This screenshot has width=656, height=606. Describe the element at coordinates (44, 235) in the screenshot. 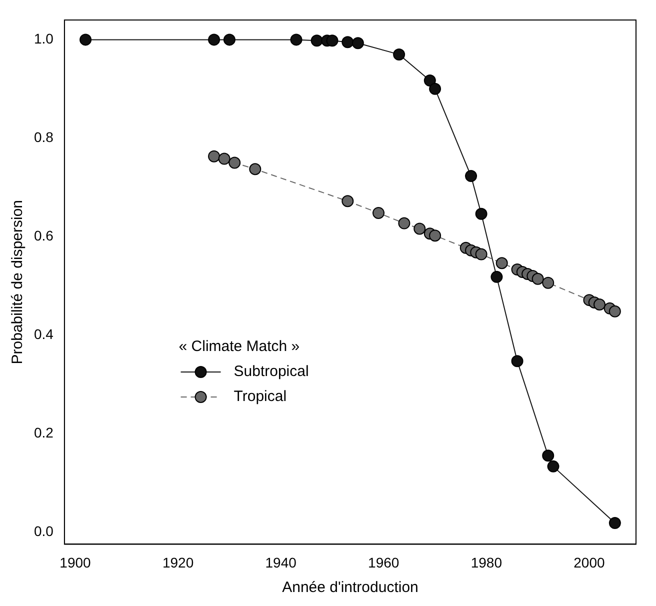

I see `y-tick-label: 0.6` at that location.